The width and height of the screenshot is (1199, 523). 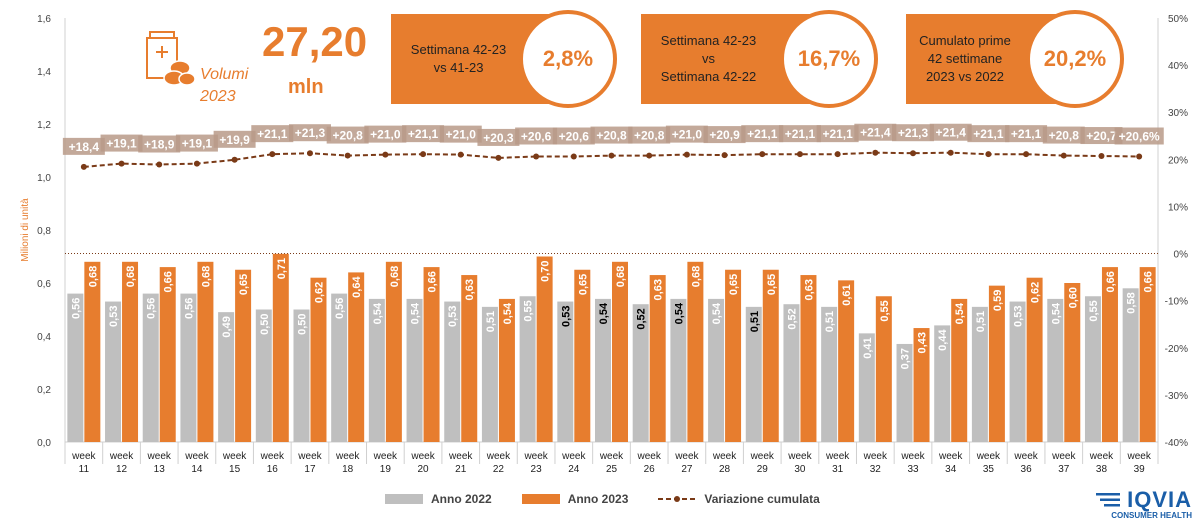 I want to click on bar-label-2023: 0,60, so click(x=1073, y=297).